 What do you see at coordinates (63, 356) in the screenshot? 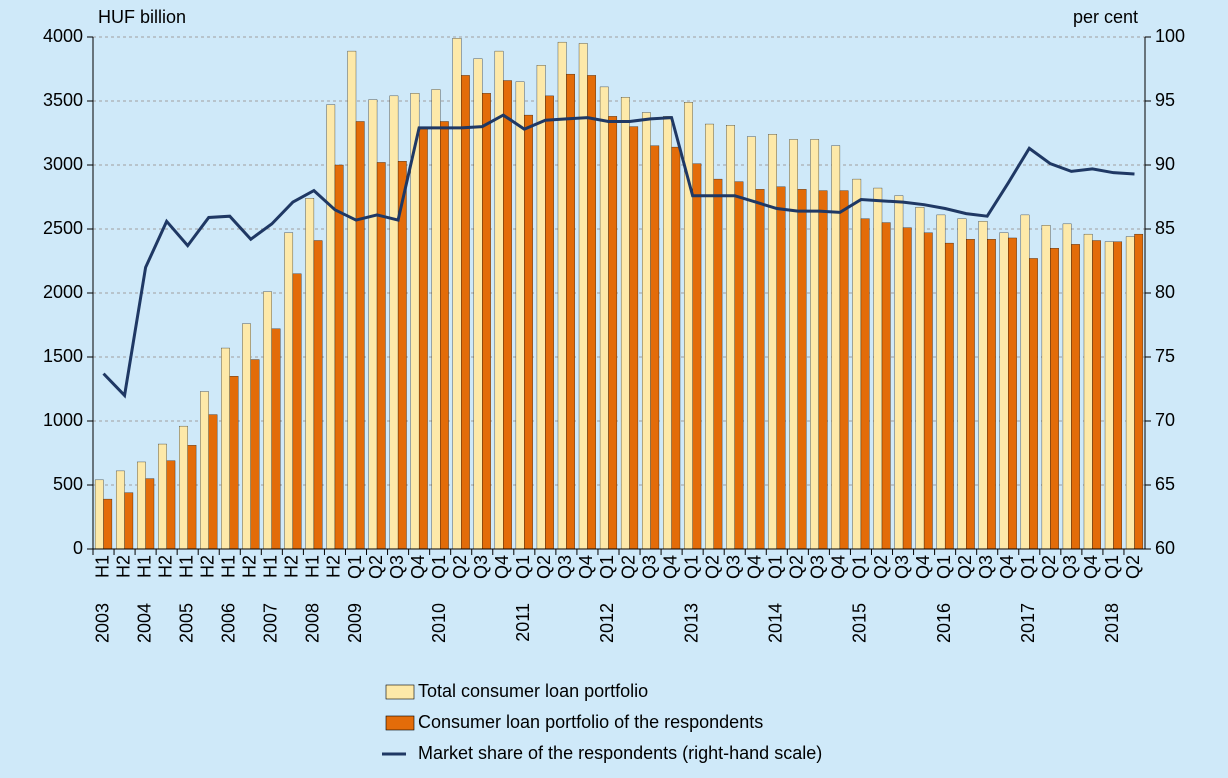
I see `y-tick-label: 1500` at bounding box center [63, 356].